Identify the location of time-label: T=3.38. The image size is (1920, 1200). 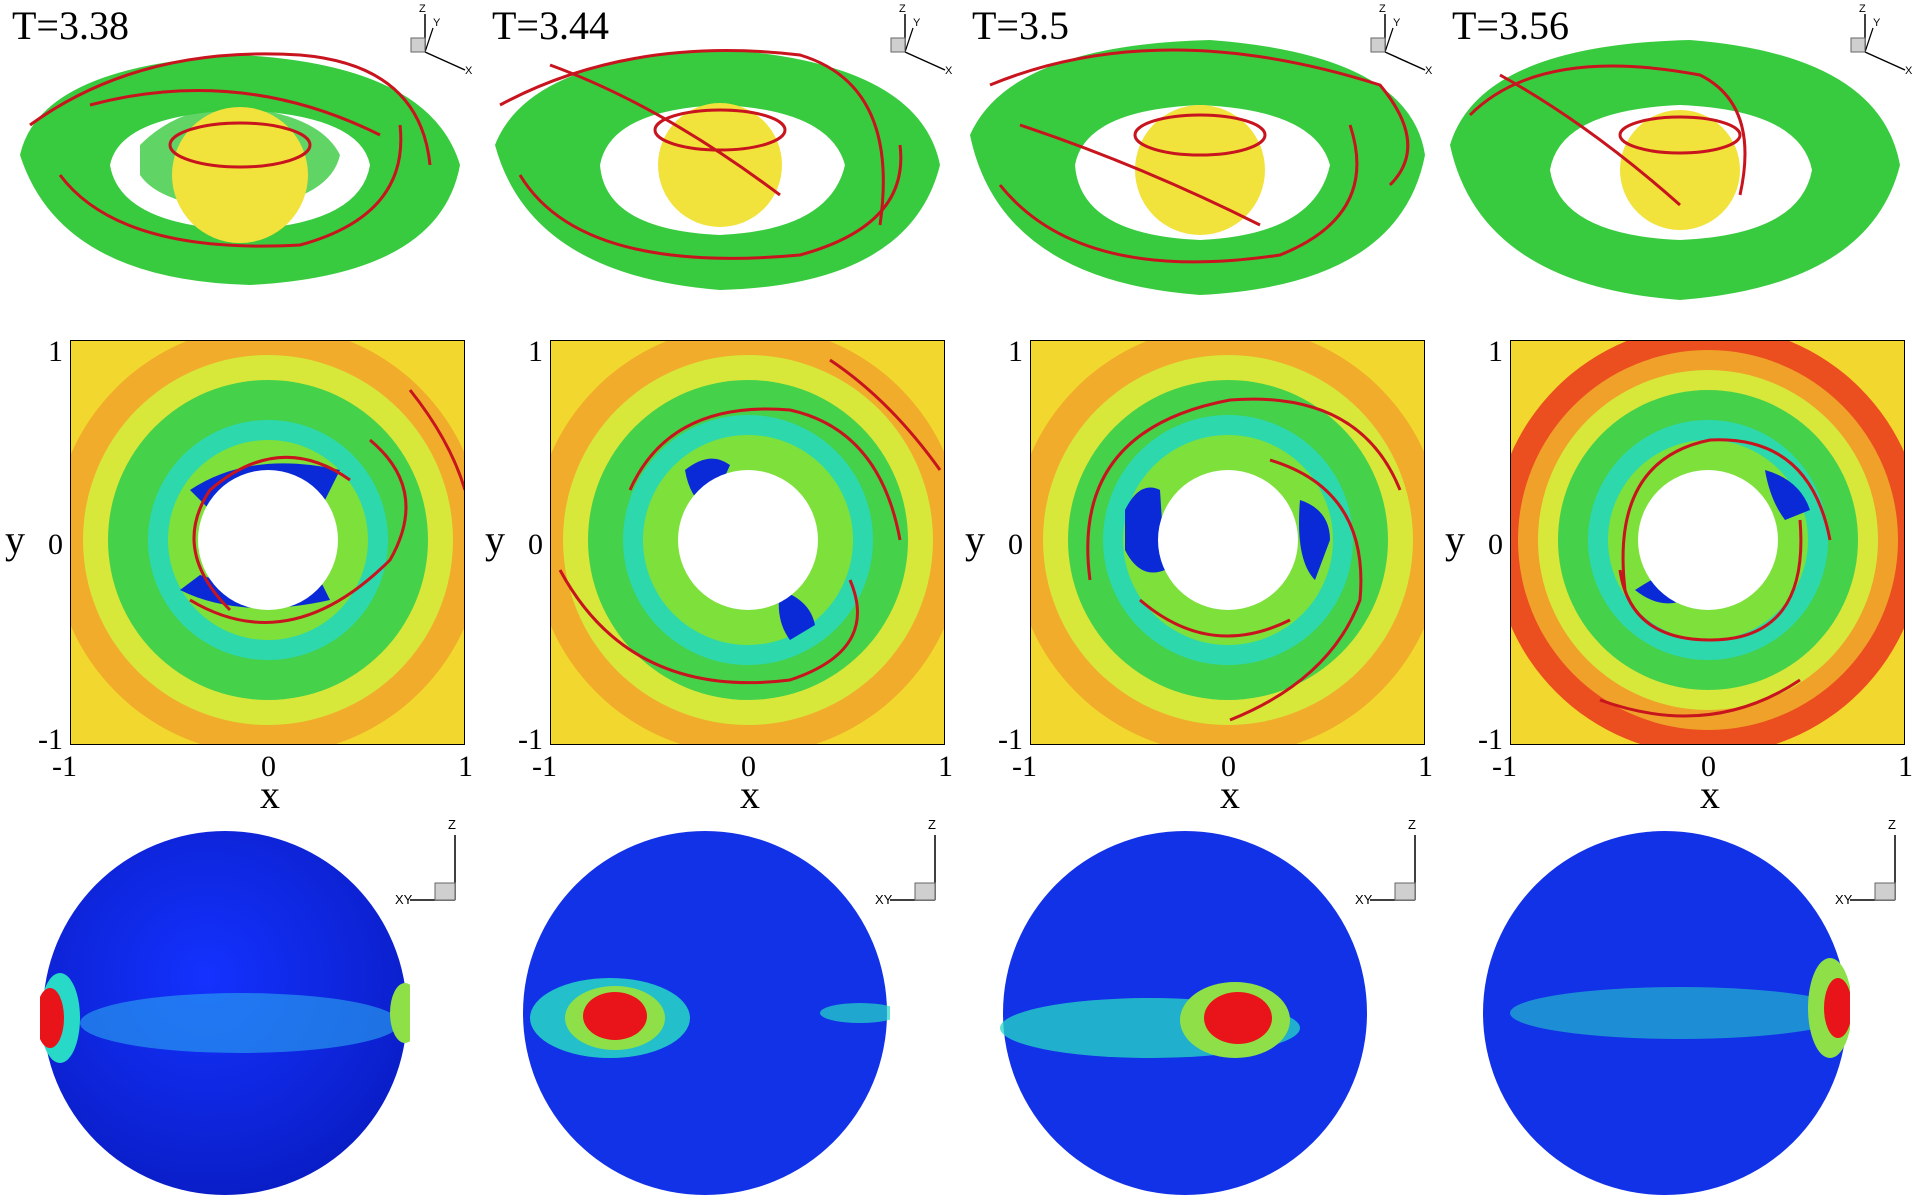
(70, 25).